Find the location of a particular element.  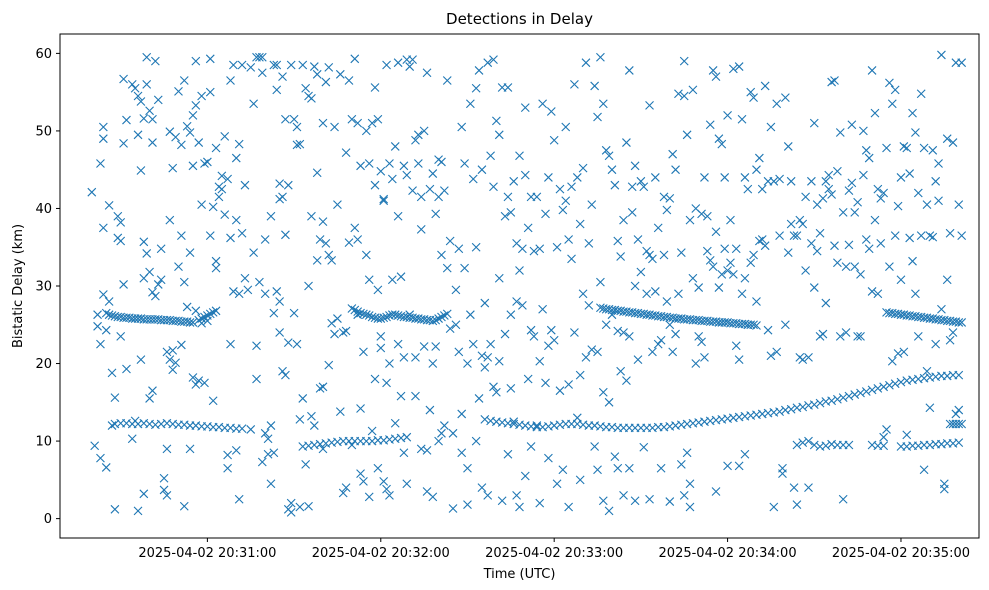

x-tick-label: 2025-04-02 20:33:00 is located at coordinates (554, 553).